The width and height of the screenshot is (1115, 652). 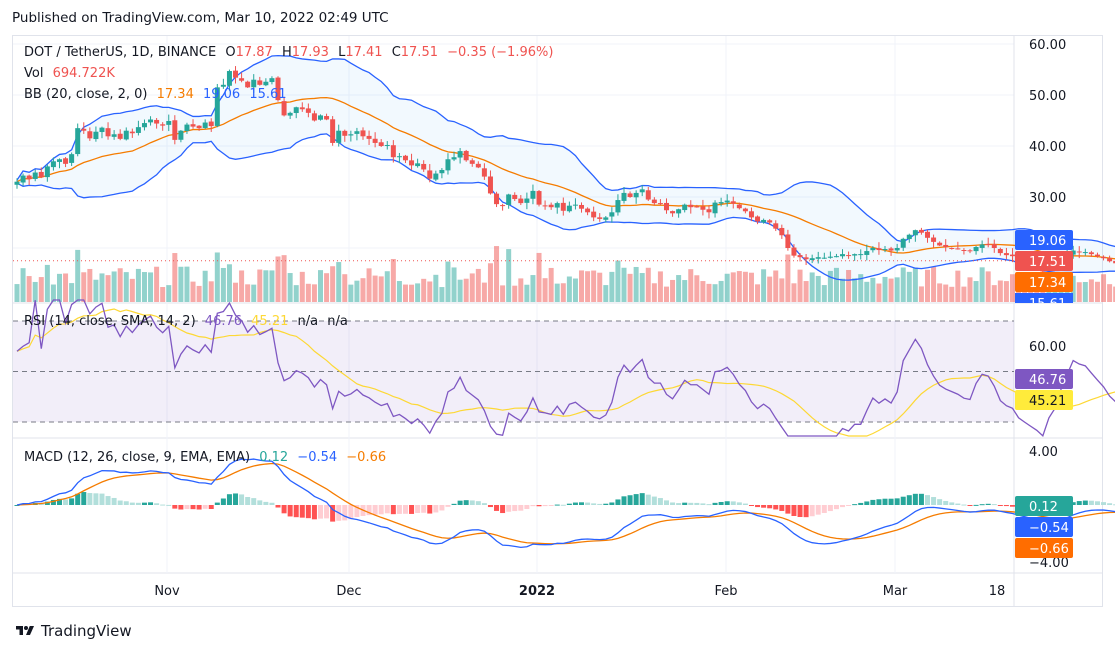 What do you see at coordinates (1044, 379) in the screenshot?
I see `rsi-badge: 46.76` at bounding box center [1044, 379].